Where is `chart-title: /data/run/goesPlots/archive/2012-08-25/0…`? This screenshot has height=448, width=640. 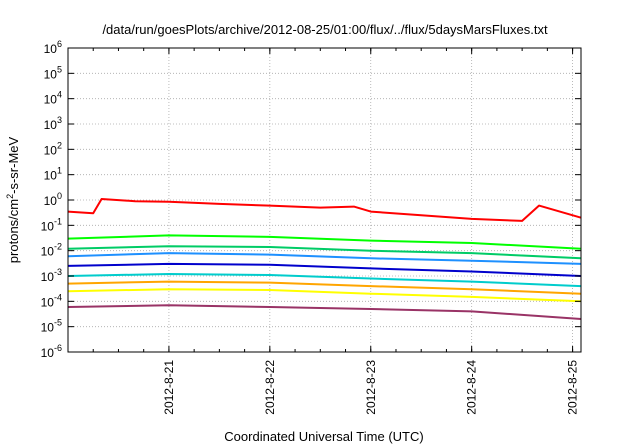
chart-title: /data/run/goesPlots/archive/2012-08-25/0… is located at coordinates (325, 29).